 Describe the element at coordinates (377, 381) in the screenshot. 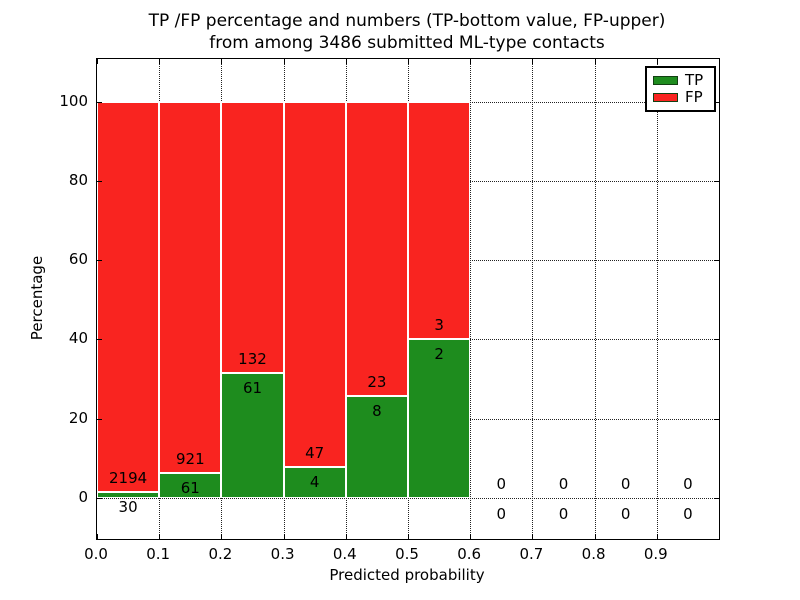

I see `fp-count-label: 23` at that location.